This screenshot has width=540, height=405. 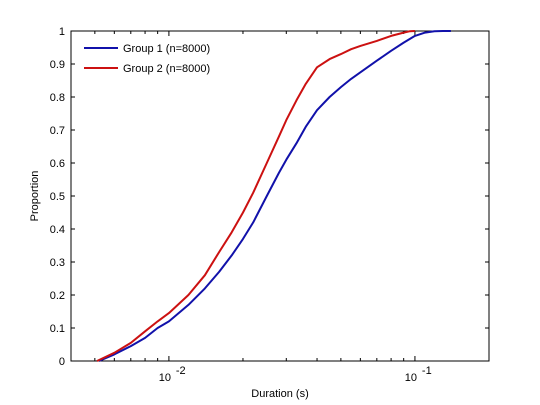 What do you see at coordinates (62, 32) in the screenshot?
I see `y-tick-label: 1` at bounding box center [62, 32].